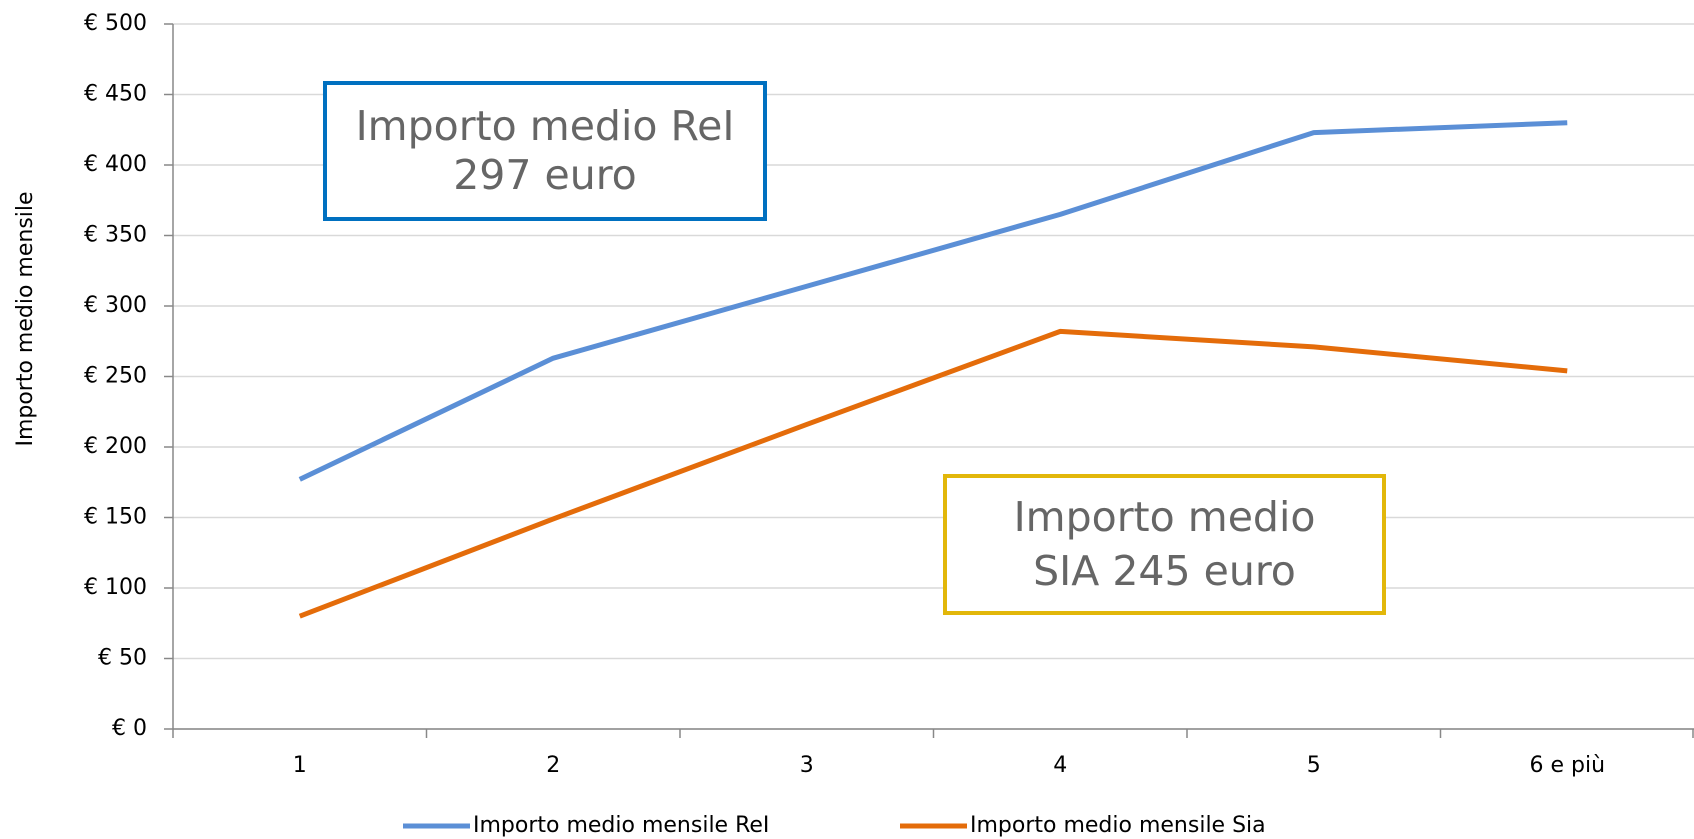  What do you see at coordinates (122, 658) in the screenshot?
I see `y-tick-label: € 50` at bounding box center [122, 658].